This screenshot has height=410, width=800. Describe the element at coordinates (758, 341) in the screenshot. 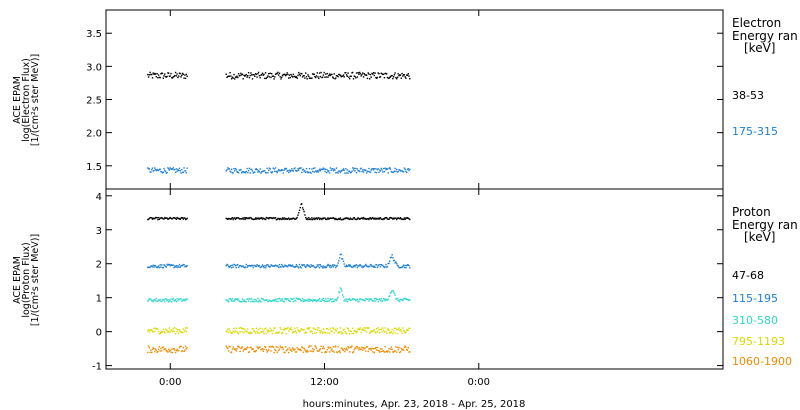

I see `proton-legend-795-1193: 795-1193` at that location.